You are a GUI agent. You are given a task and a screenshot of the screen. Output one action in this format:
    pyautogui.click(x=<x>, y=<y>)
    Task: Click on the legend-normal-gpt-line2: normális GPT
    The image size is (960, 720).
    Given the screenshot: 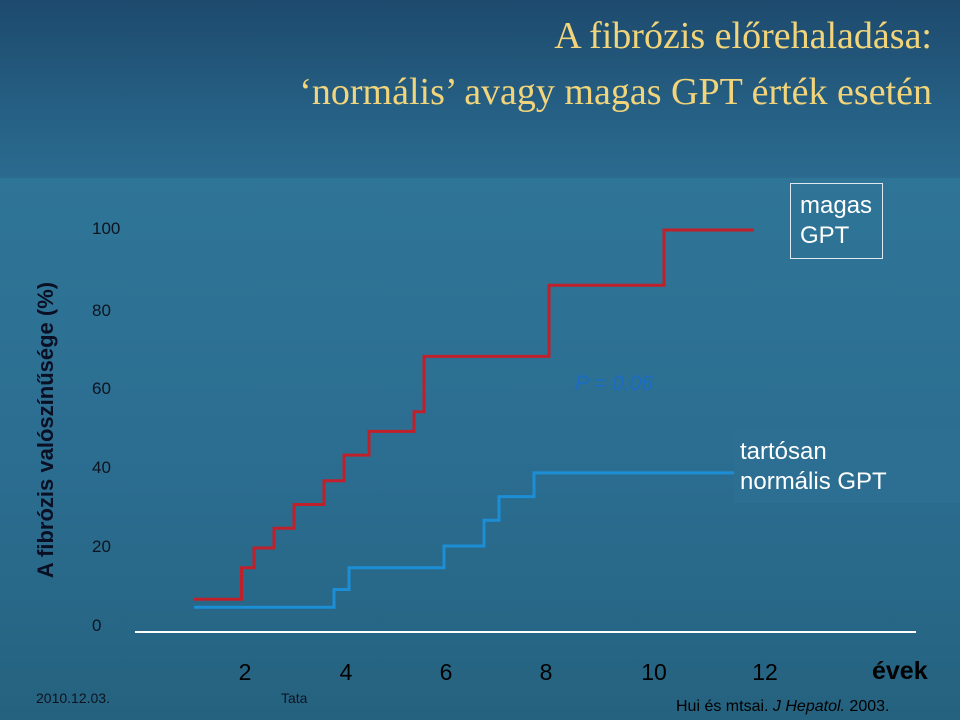 What is the action you would take?
    pyautogui.click(x=813, y=481)
    